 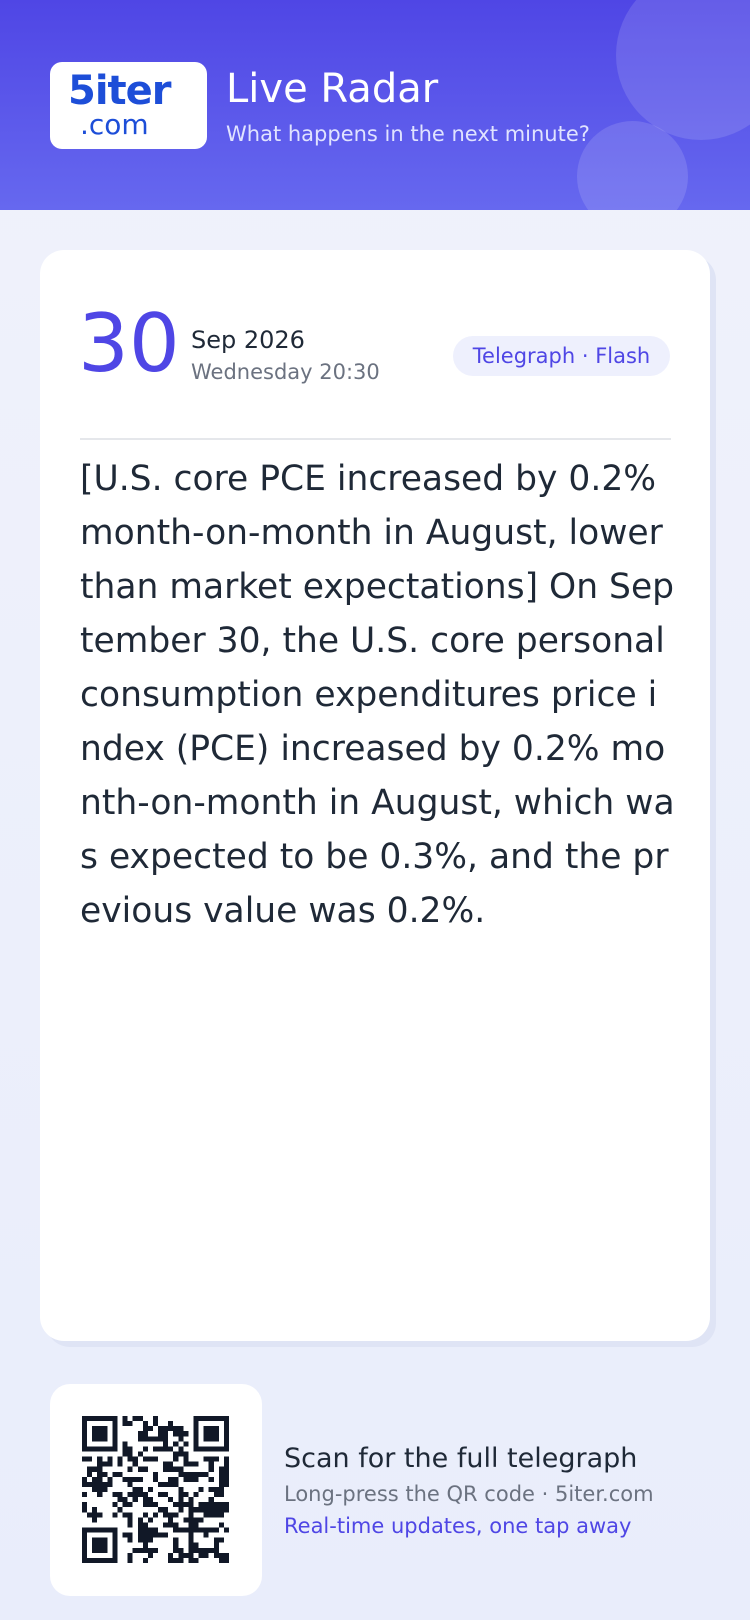 I want to click on divider, so click(x=375, y=439).